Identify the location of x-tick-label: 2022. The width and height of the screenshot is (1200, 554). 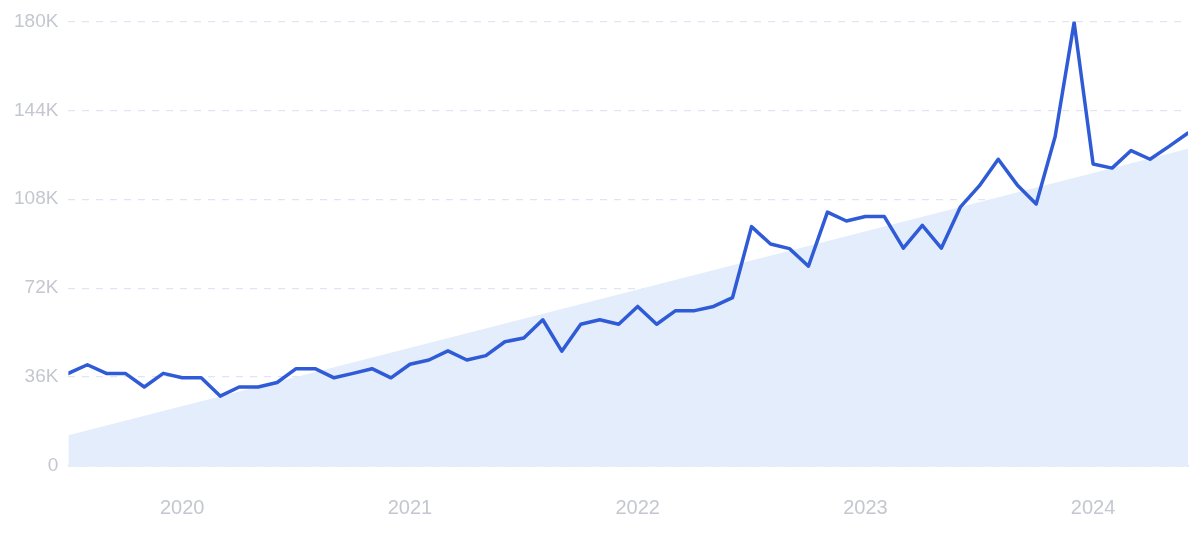
(637, 506).